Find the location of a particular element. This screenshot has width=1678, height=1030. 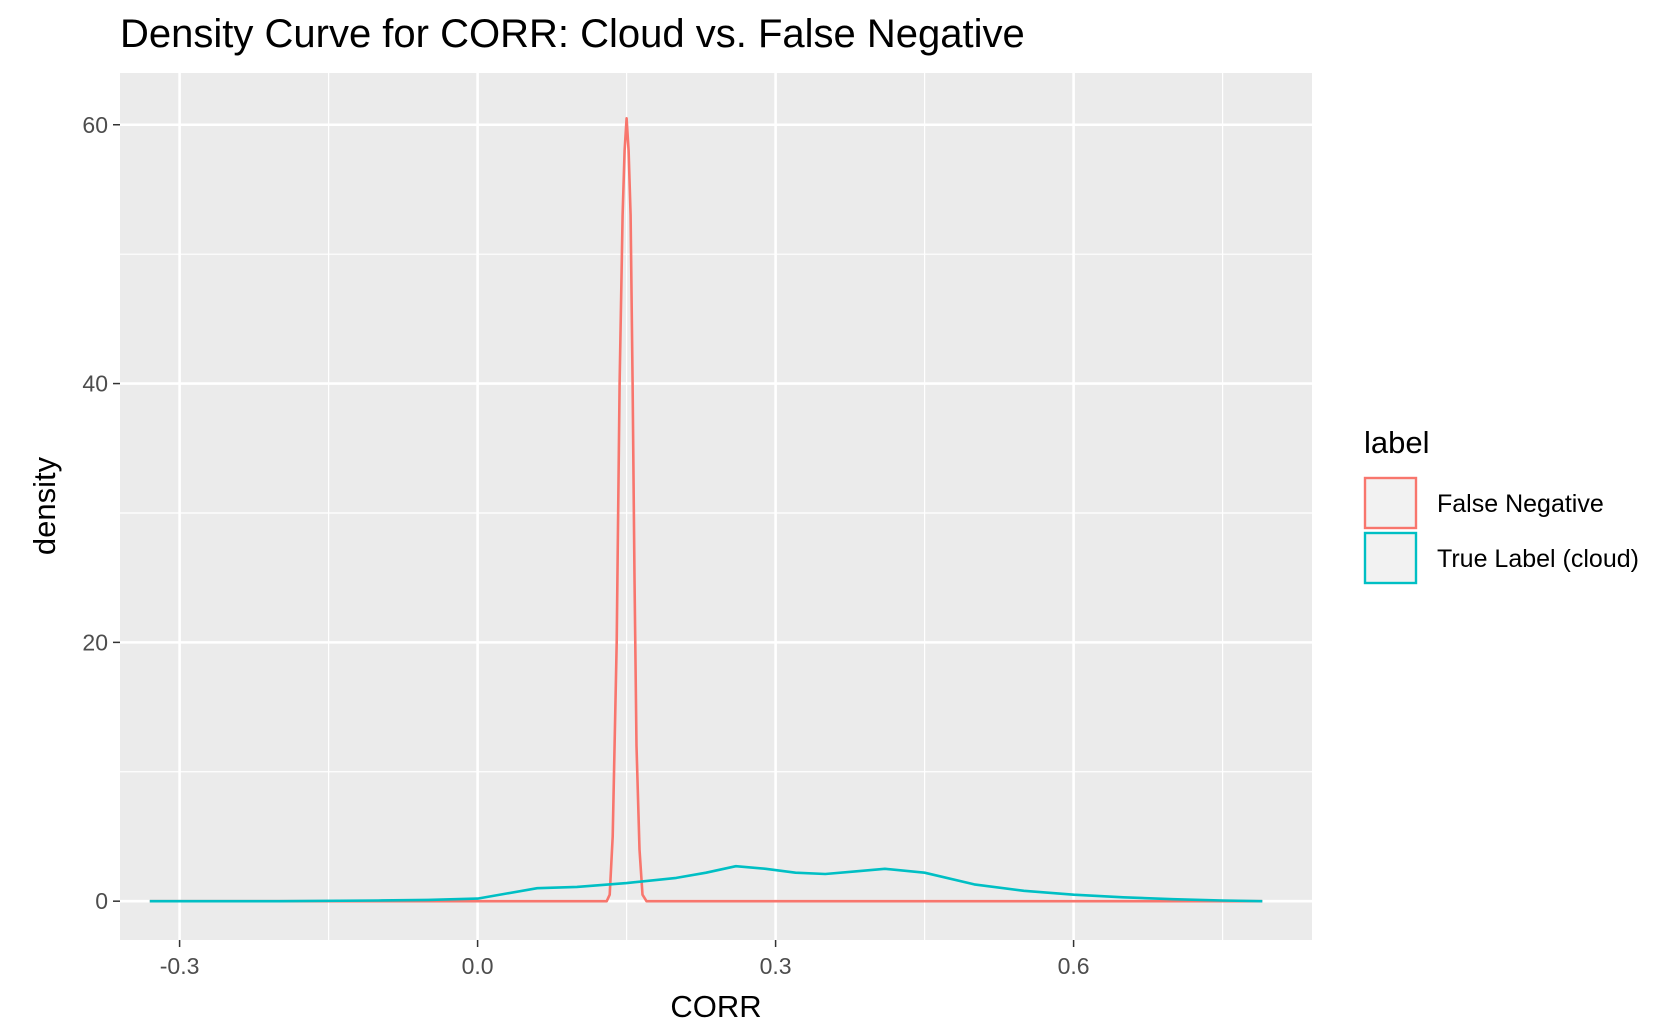

legend: label False Negative True Label (cloud) is located at coordinates (1501, 505).